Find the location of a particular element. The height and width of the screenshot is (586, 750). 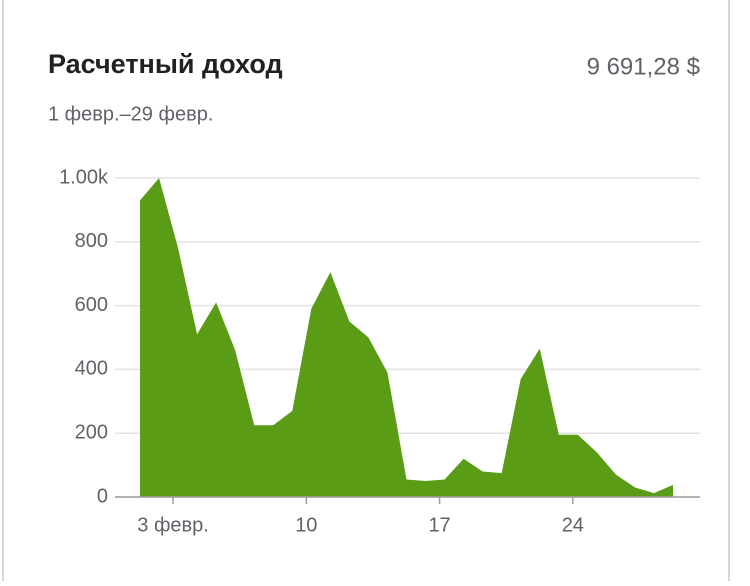

y-tick-label: 1.00k is located at coordinates (84, 177).